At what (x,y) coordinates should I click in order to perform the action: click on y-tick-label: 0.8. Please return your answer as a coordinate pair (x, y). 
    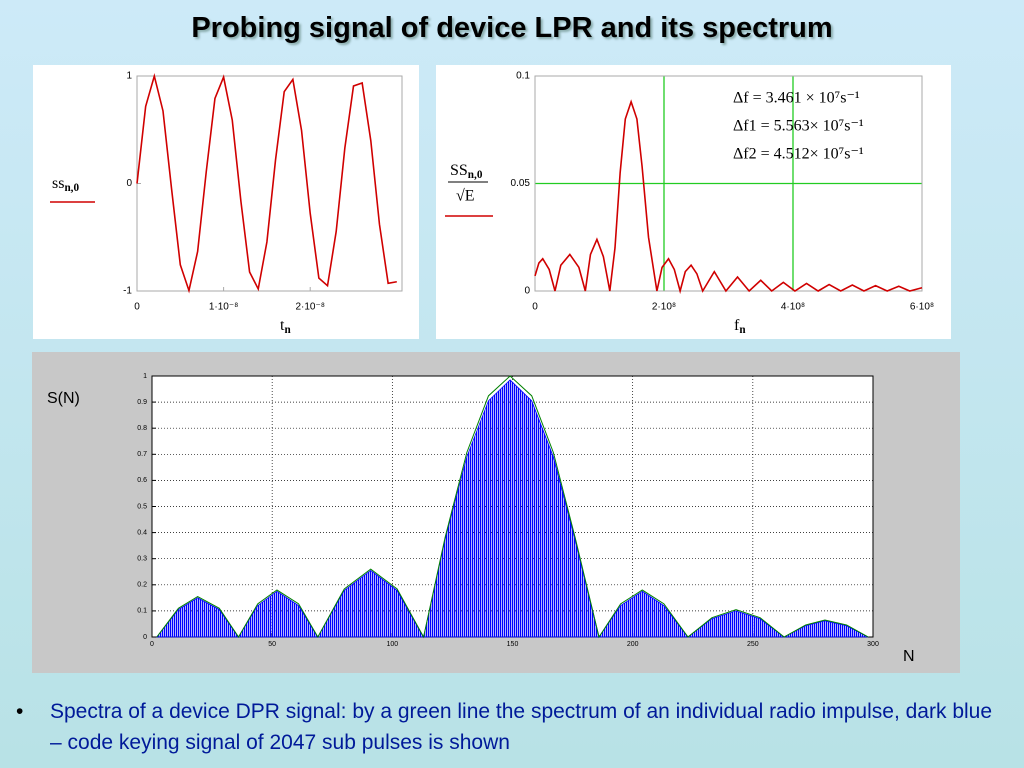
    Looking at the image, I should click on (142, 428).